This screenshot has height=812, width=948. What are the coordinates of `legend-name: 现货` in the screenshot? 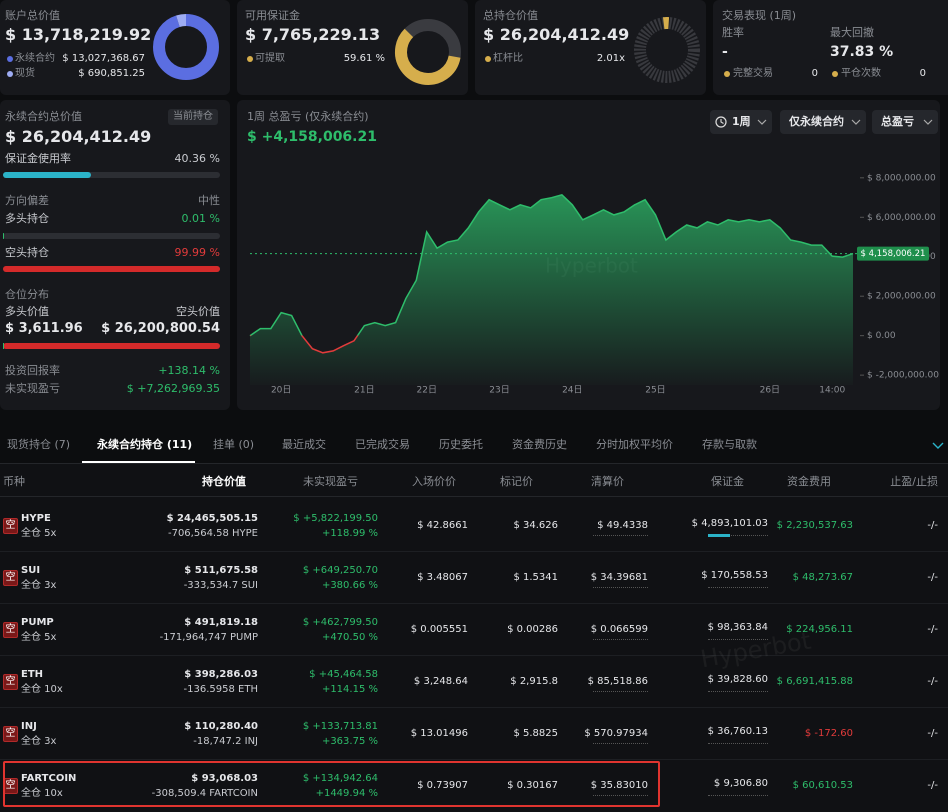 It's located at (25, 73).